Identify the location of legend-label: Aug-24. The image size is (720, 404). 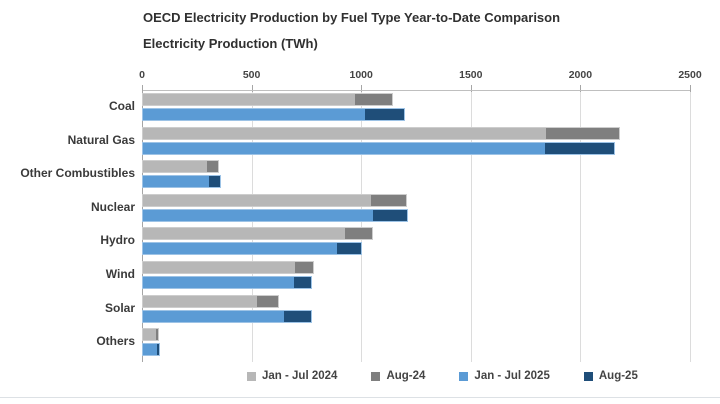
(406, 376).